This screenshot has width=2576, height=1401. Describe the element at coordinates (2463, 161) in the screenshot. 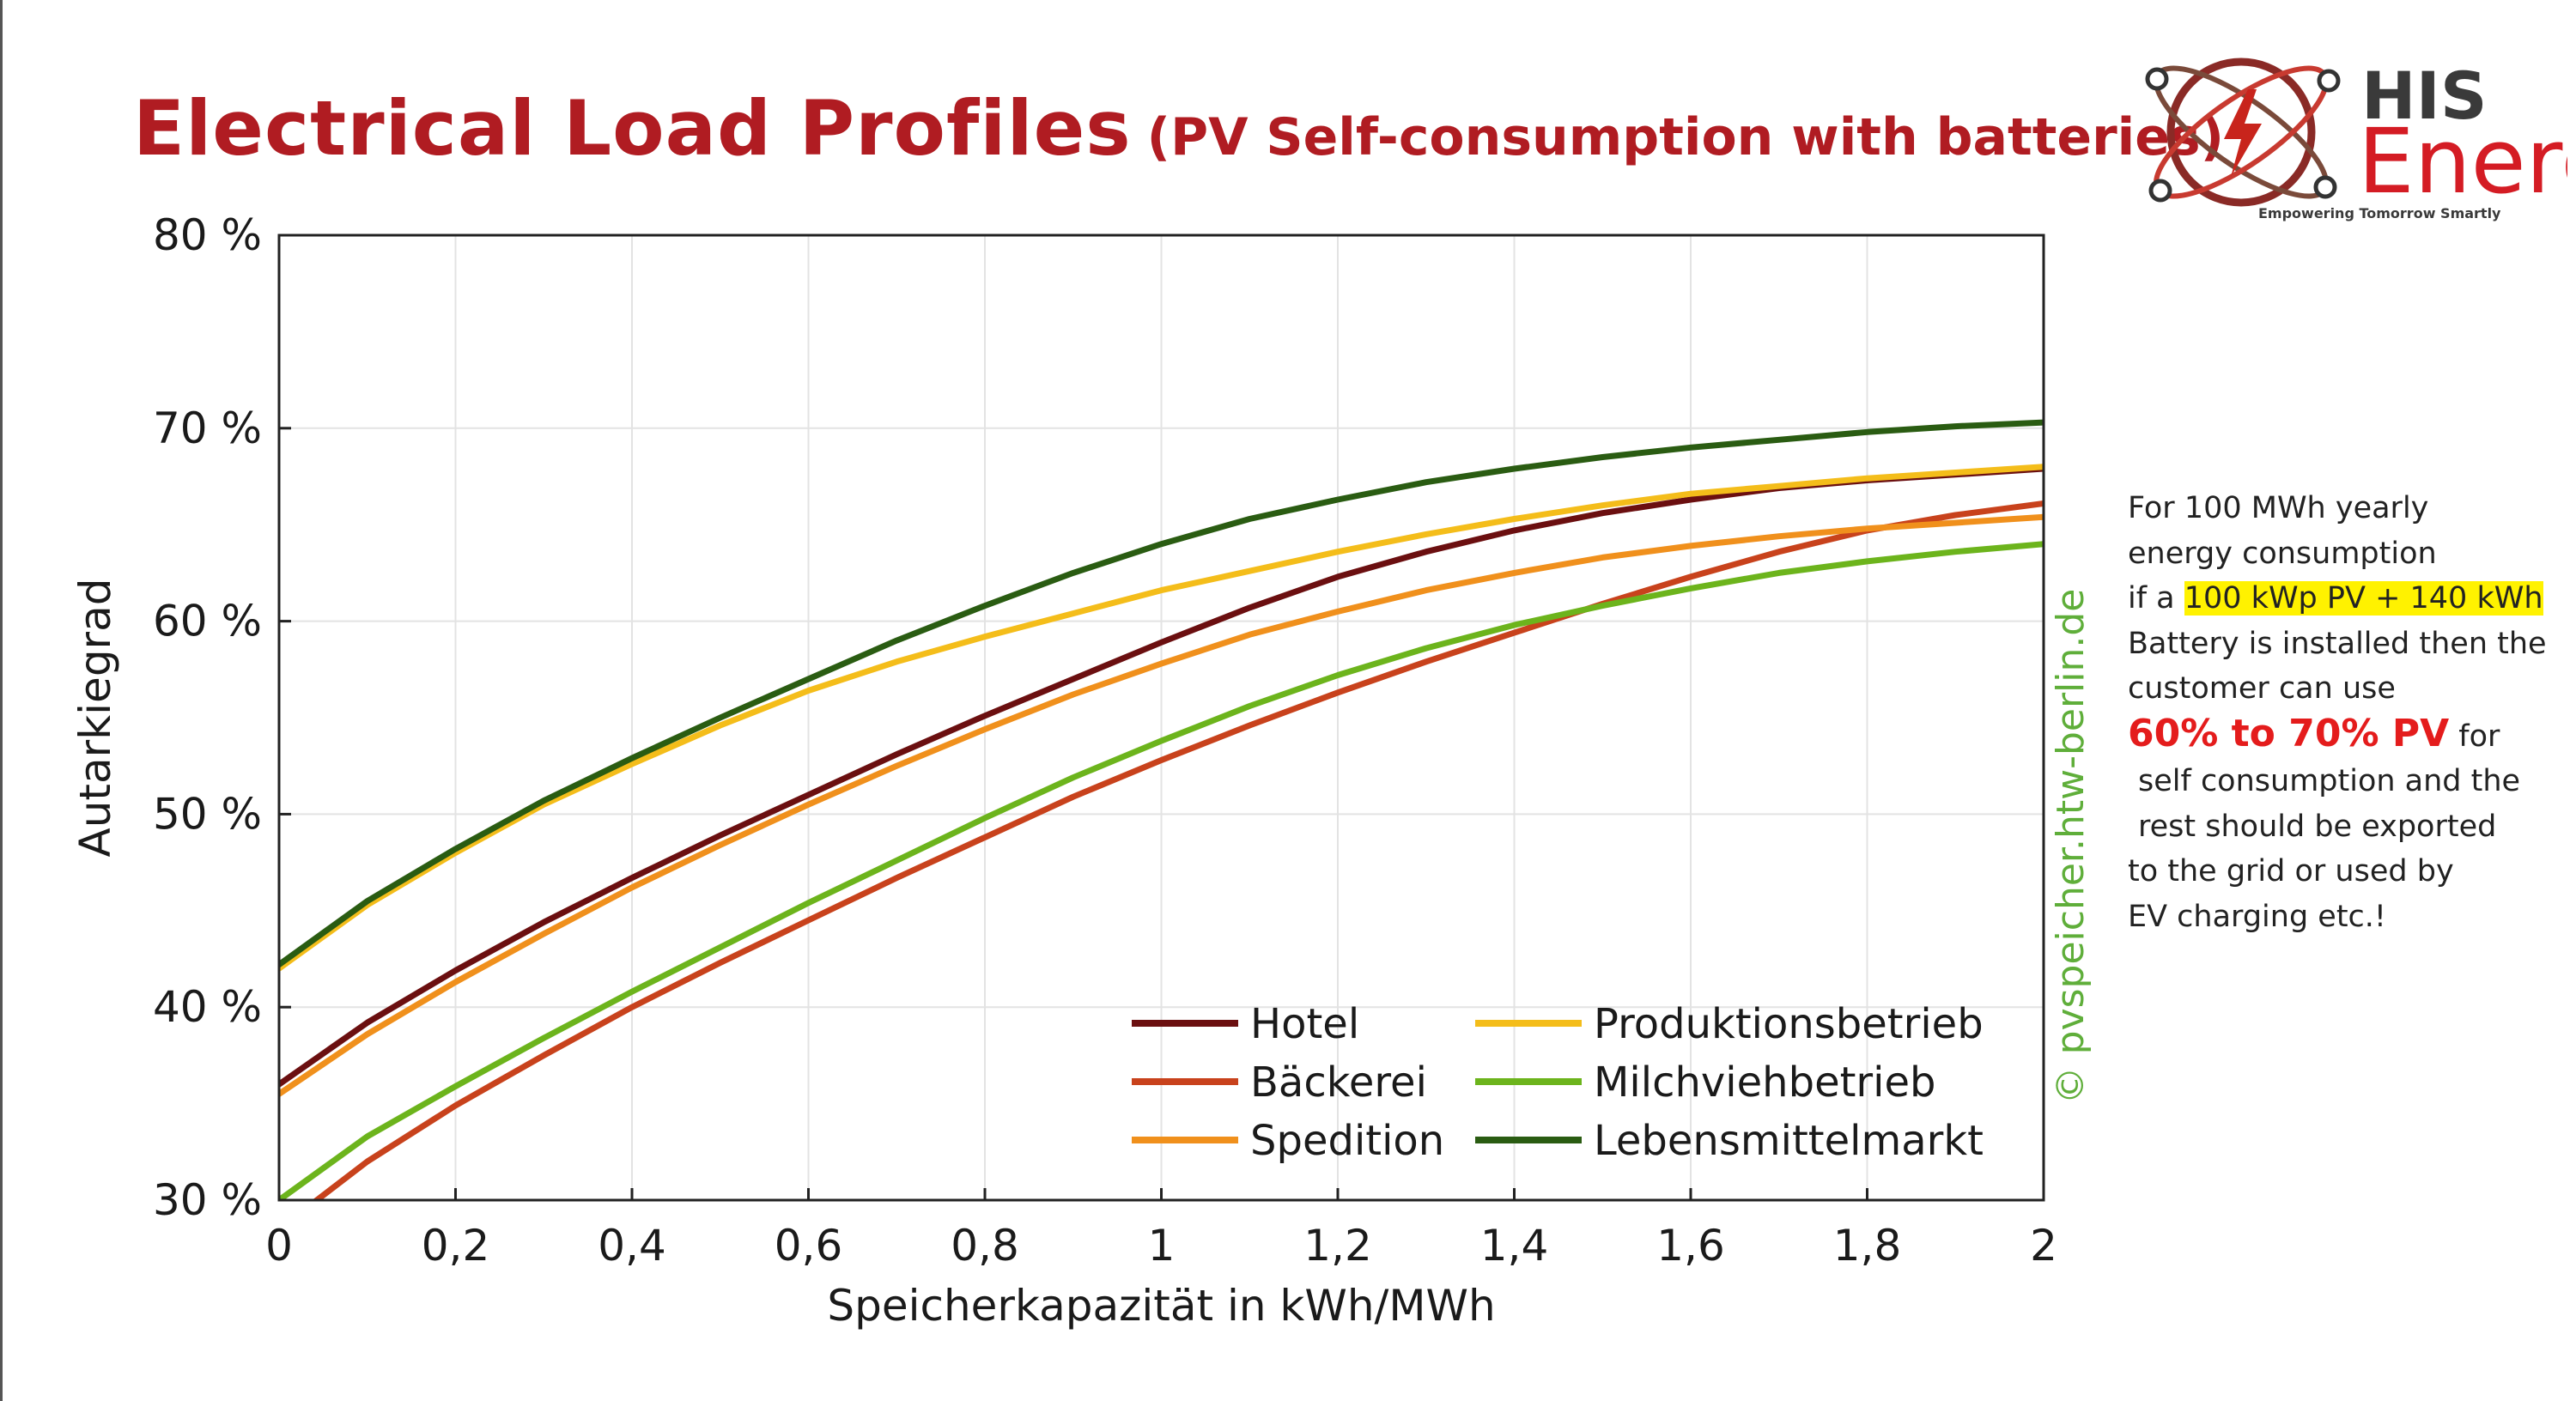

I see `logo-brand-bottom: Energy` at that location.